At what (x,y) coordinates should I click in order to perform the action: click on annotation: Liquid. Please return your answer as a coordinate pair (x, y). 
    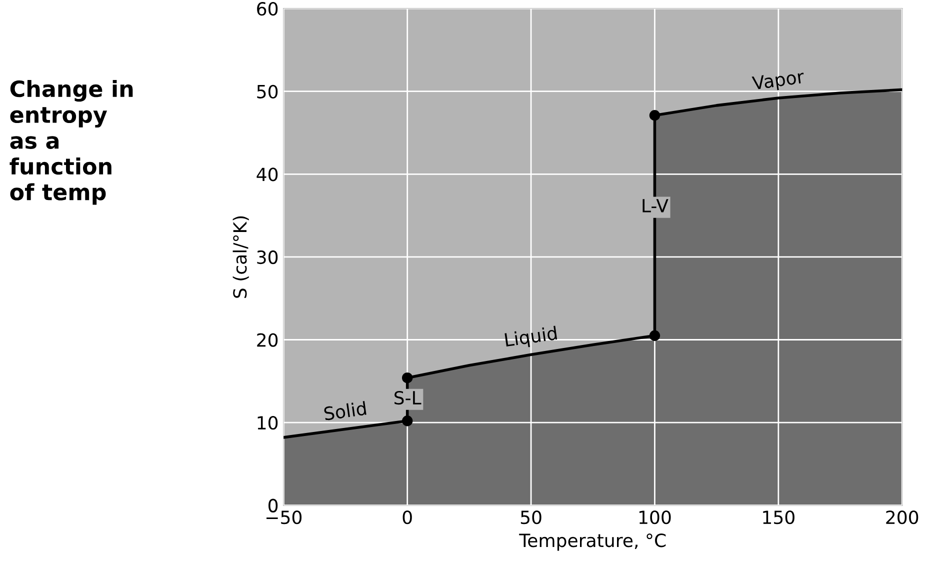
    Looking at the image, I should click on (531, 338).